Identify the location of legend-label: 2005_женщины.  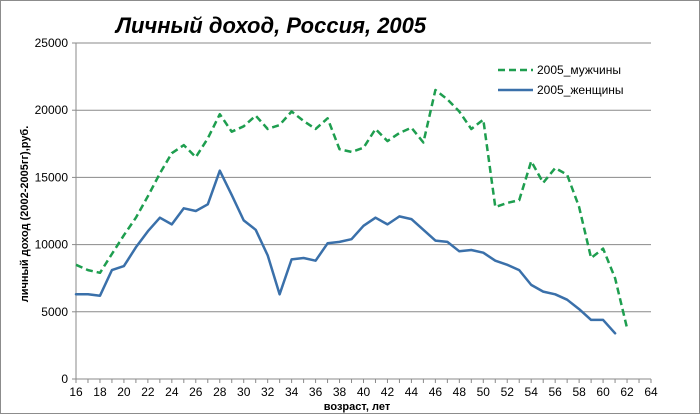
(580, 90).